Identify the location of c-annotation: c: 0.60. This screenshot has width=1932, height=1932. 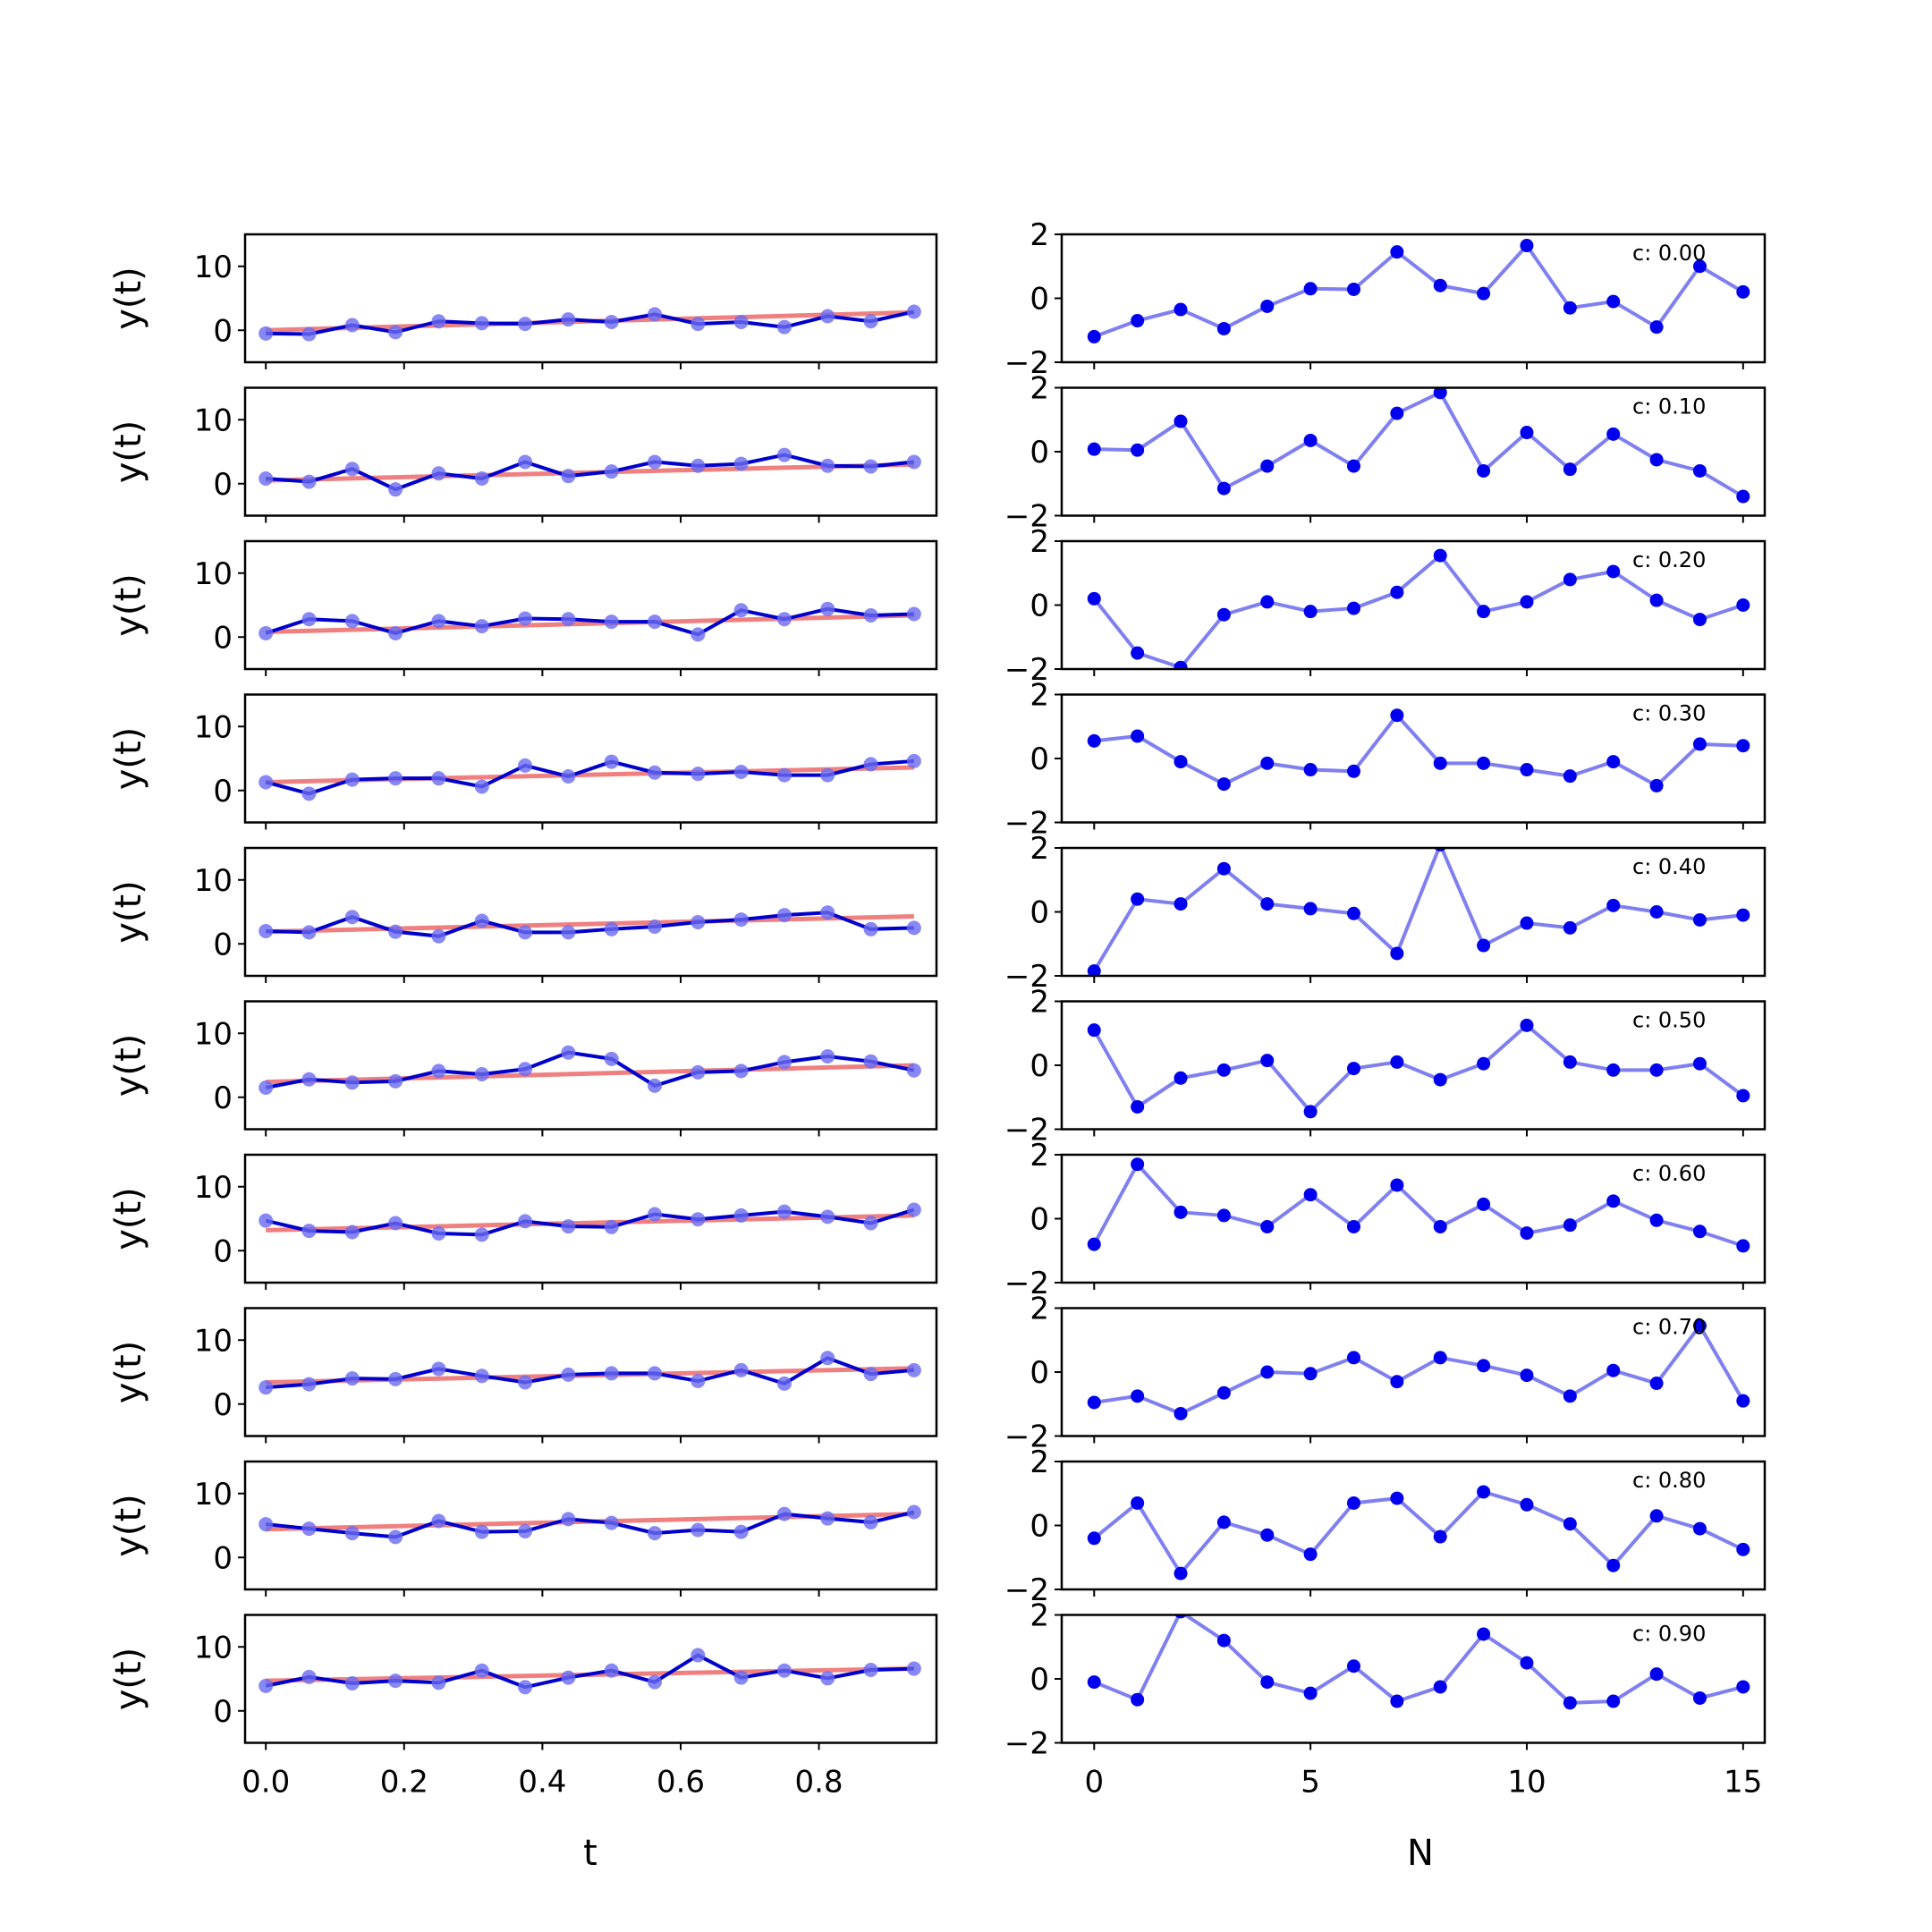
(1669, 1173).